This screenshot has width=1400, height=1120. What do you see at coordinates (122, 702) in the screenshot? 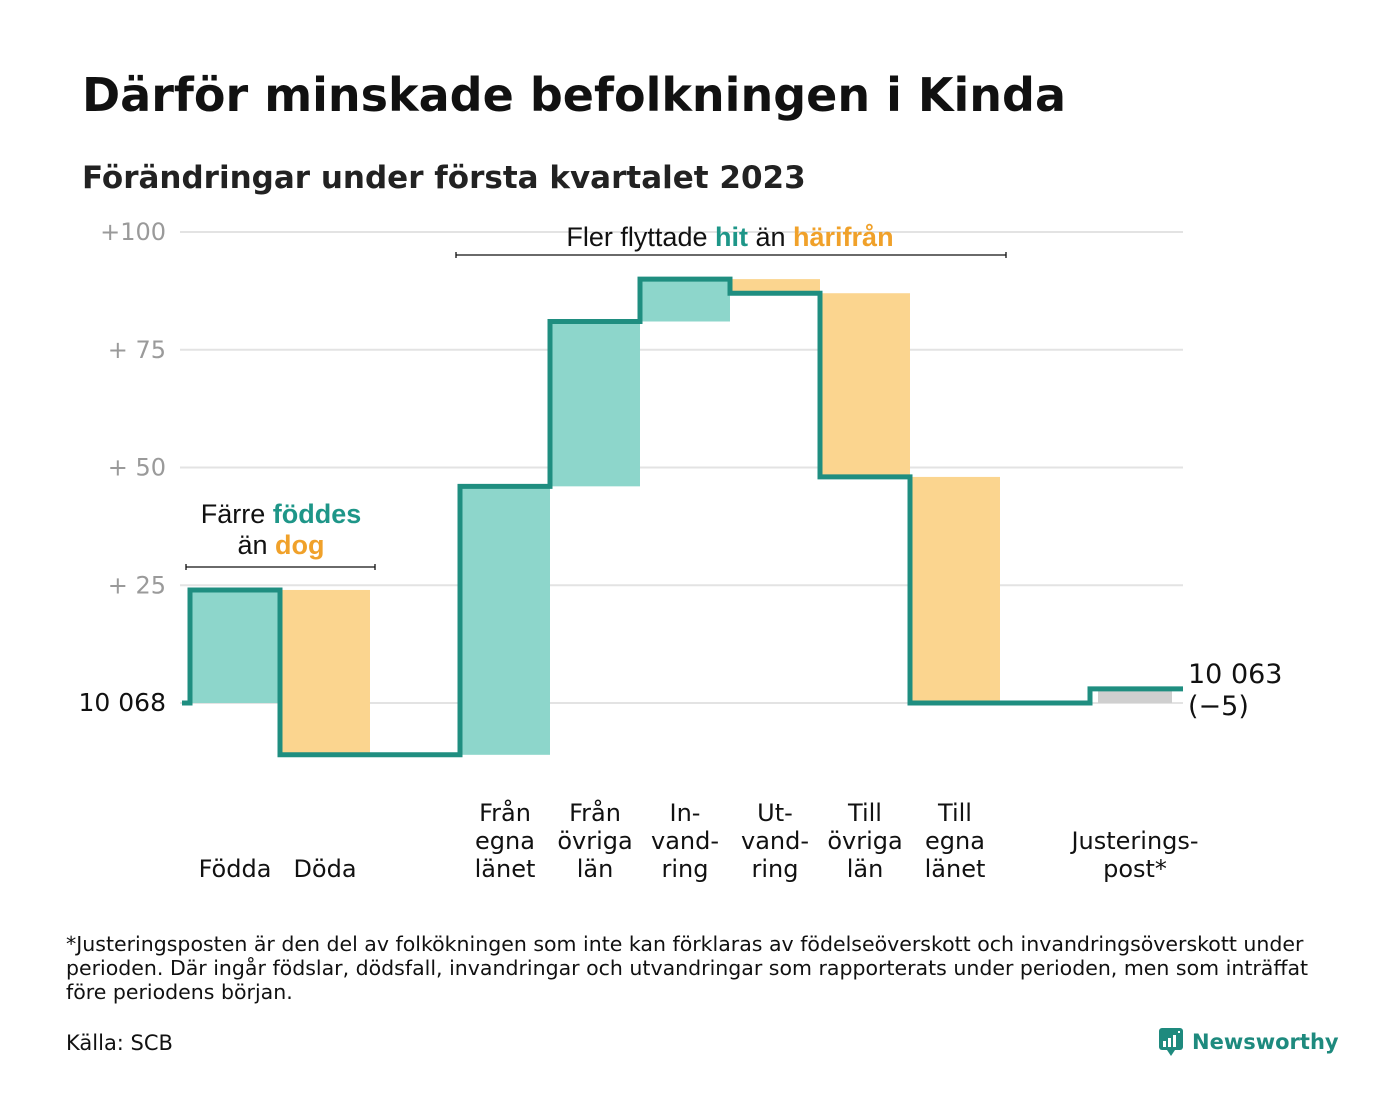
I see `y-tick-label: 10 068` at bounding box center [122, 702].